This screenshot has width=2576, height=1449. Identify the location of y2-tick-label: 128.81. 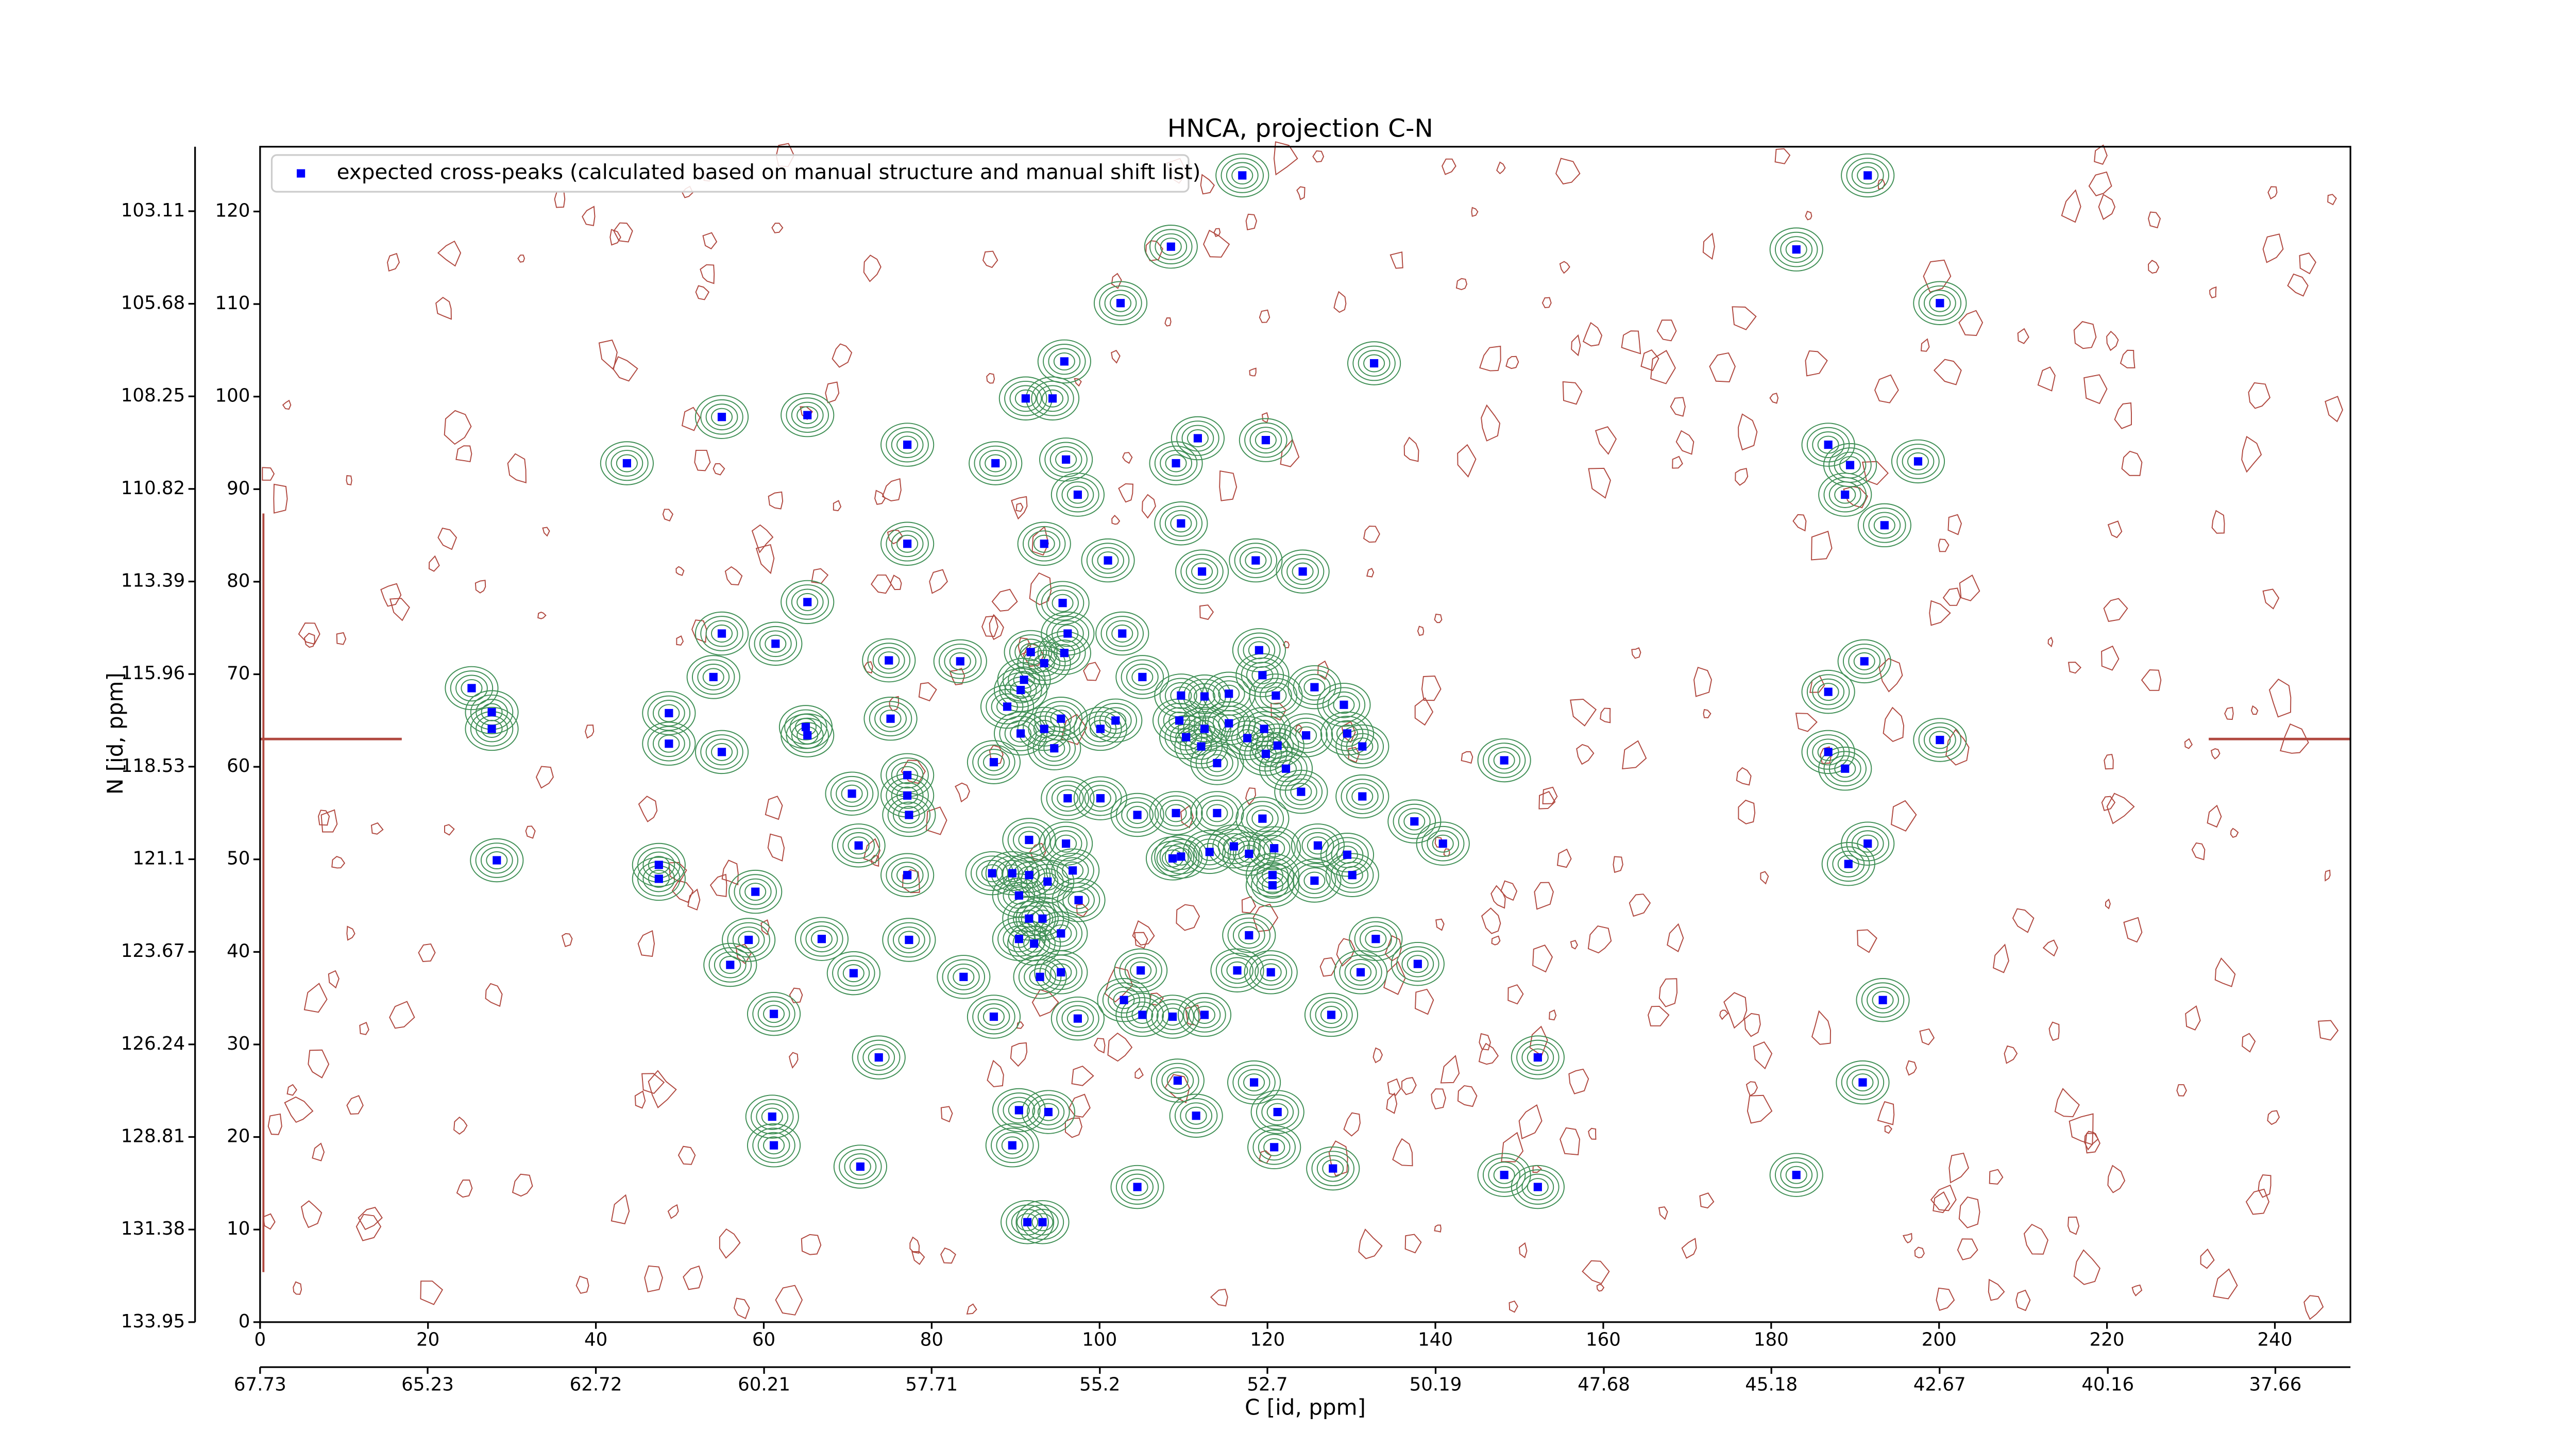
(153, 1136).